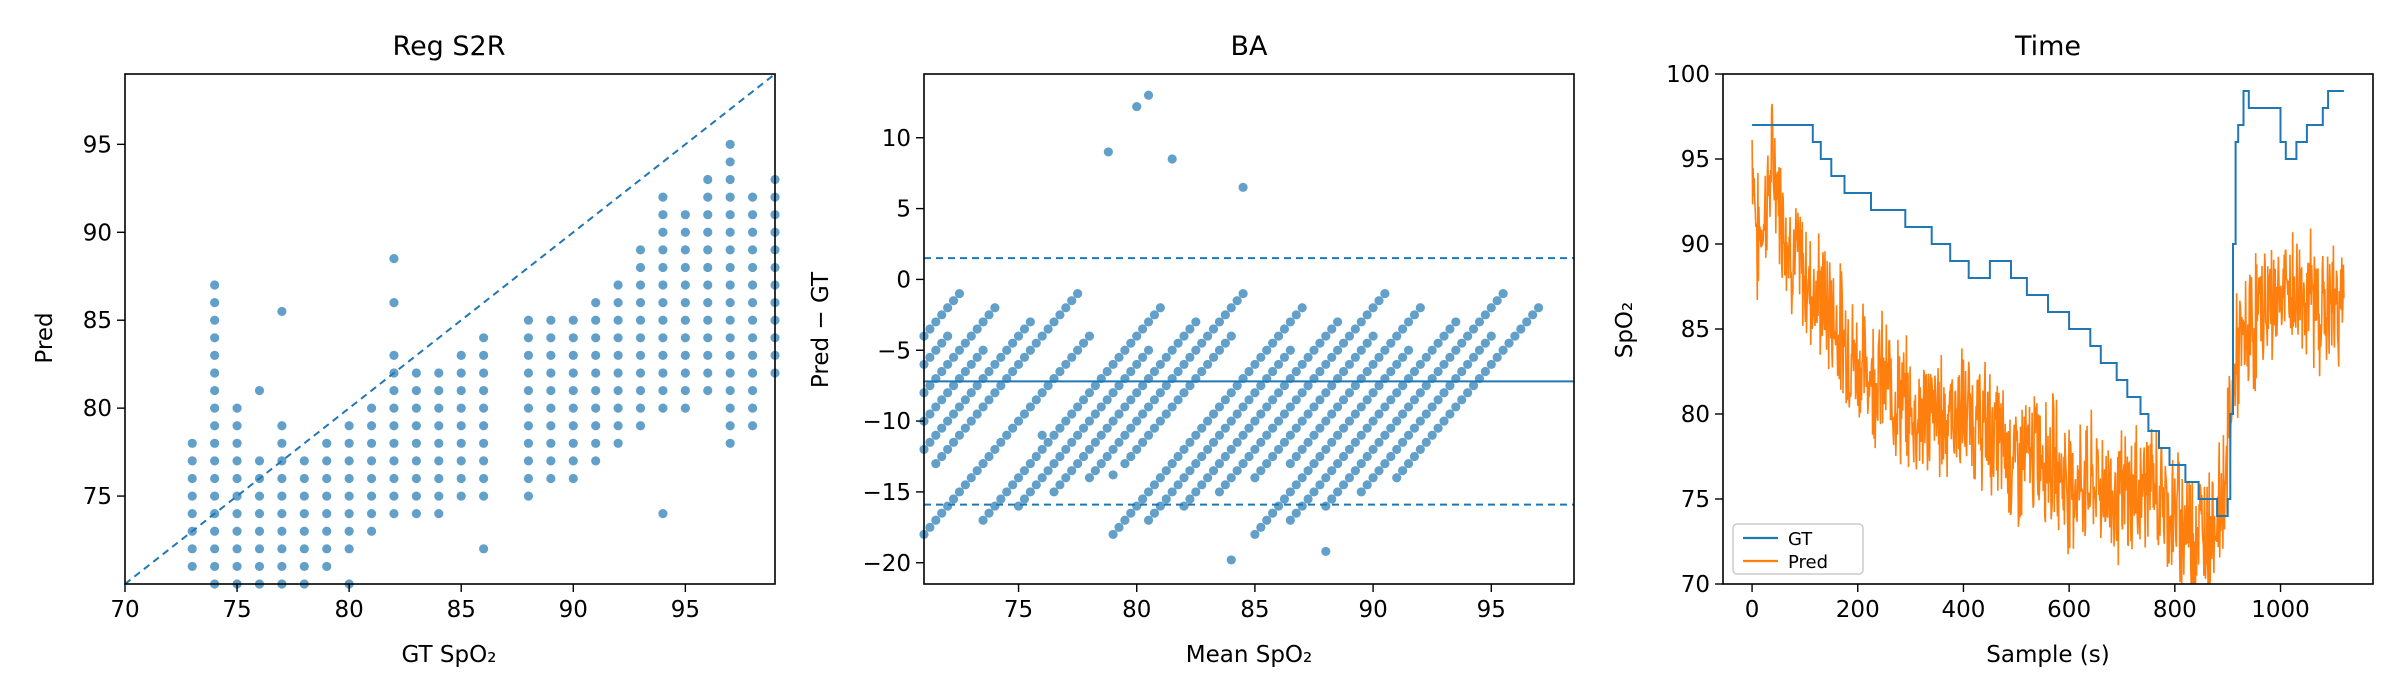 This screenshot has height=700, width=2400. I want to click on panel-1-yticks: 75 80 85 90 95, so click(104, 321).